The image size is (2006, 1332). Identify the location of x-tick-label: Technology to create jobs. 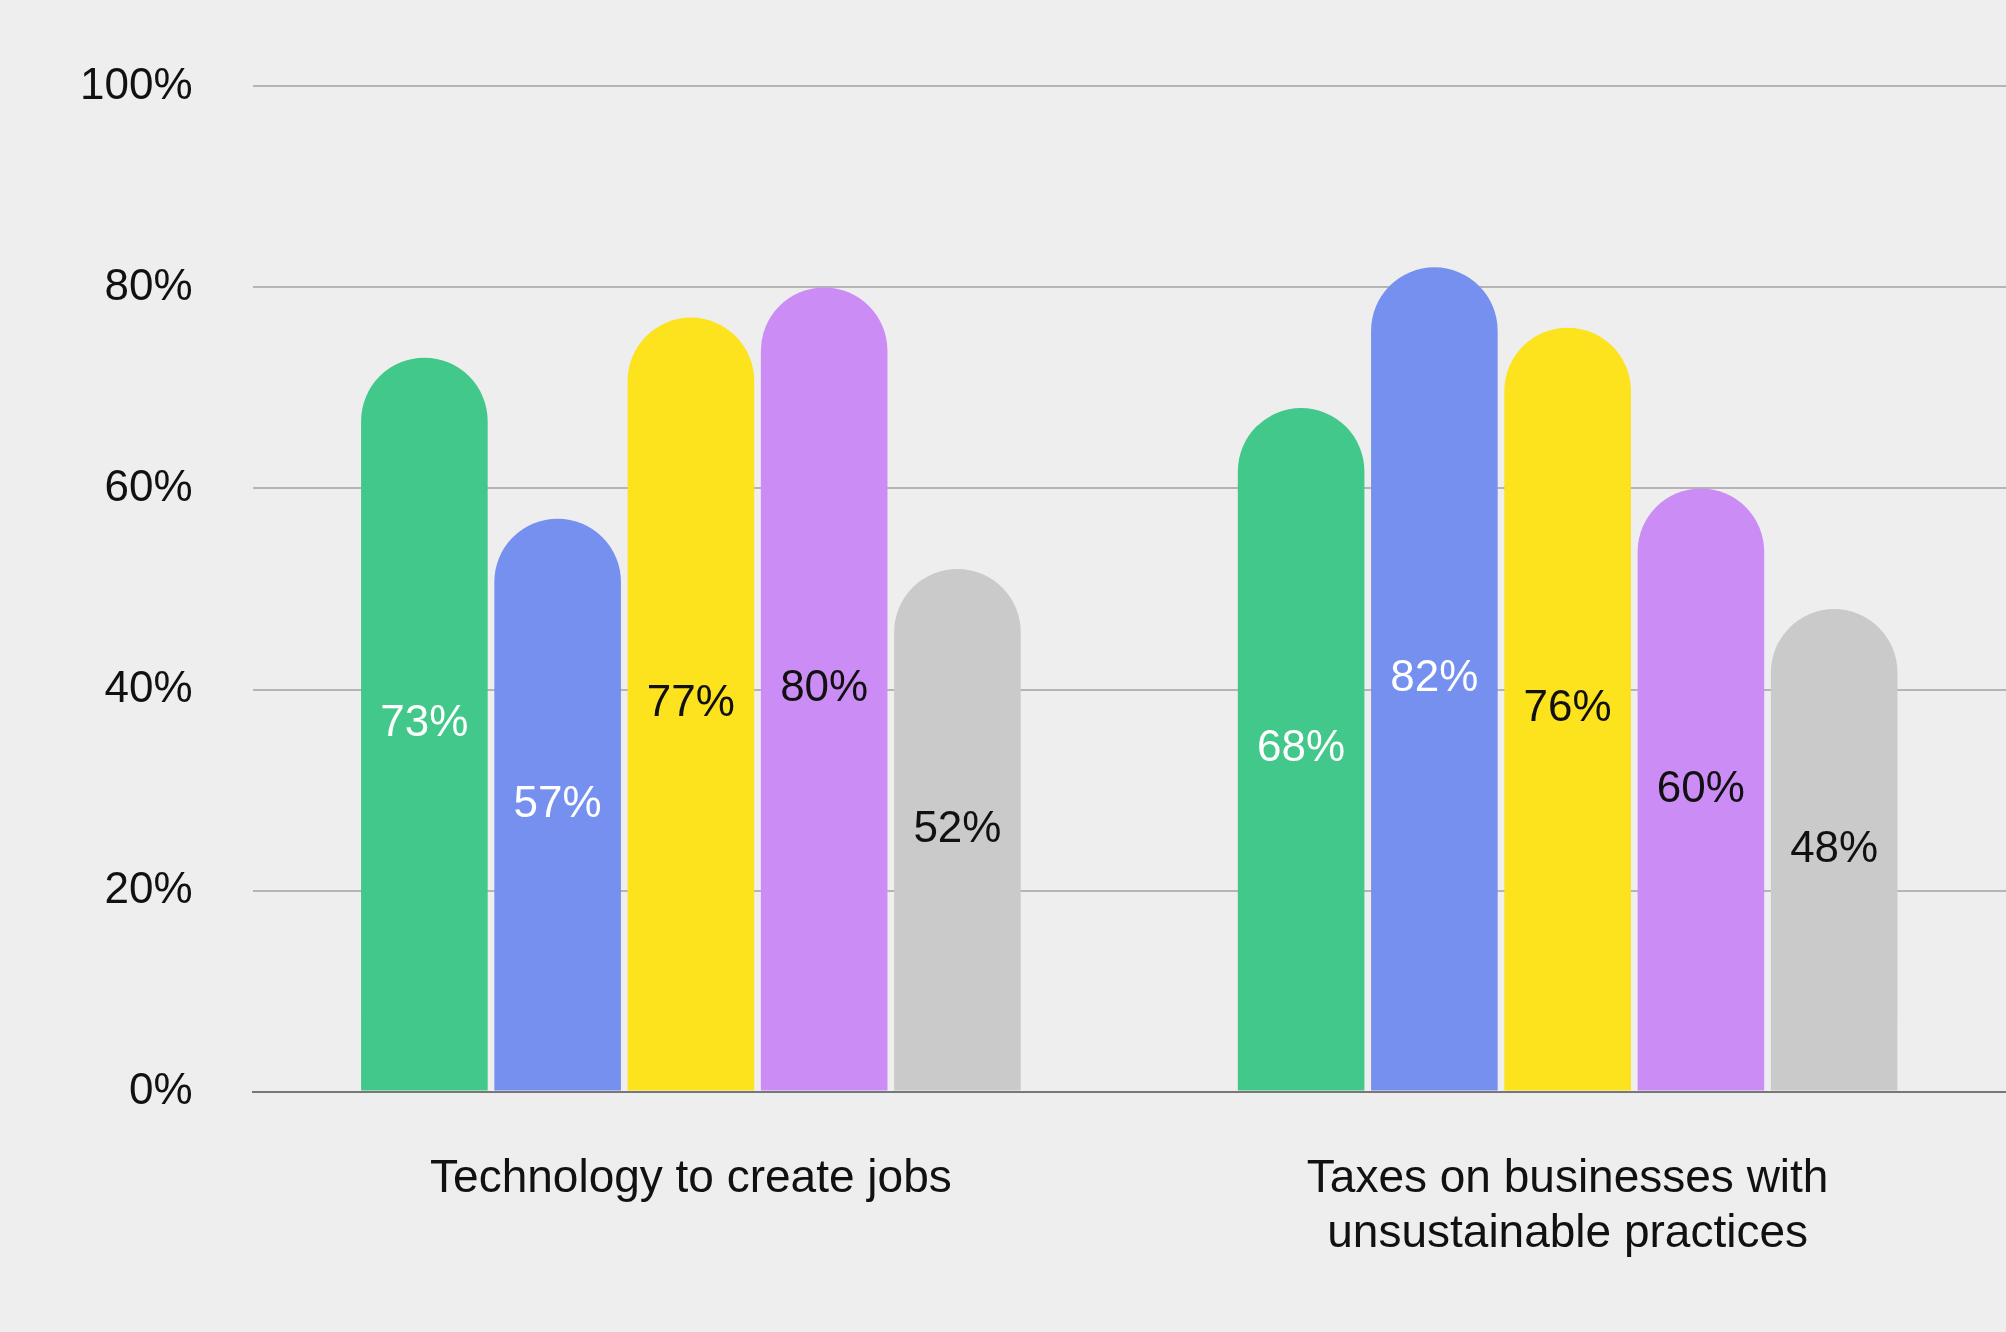
(691, 1175).